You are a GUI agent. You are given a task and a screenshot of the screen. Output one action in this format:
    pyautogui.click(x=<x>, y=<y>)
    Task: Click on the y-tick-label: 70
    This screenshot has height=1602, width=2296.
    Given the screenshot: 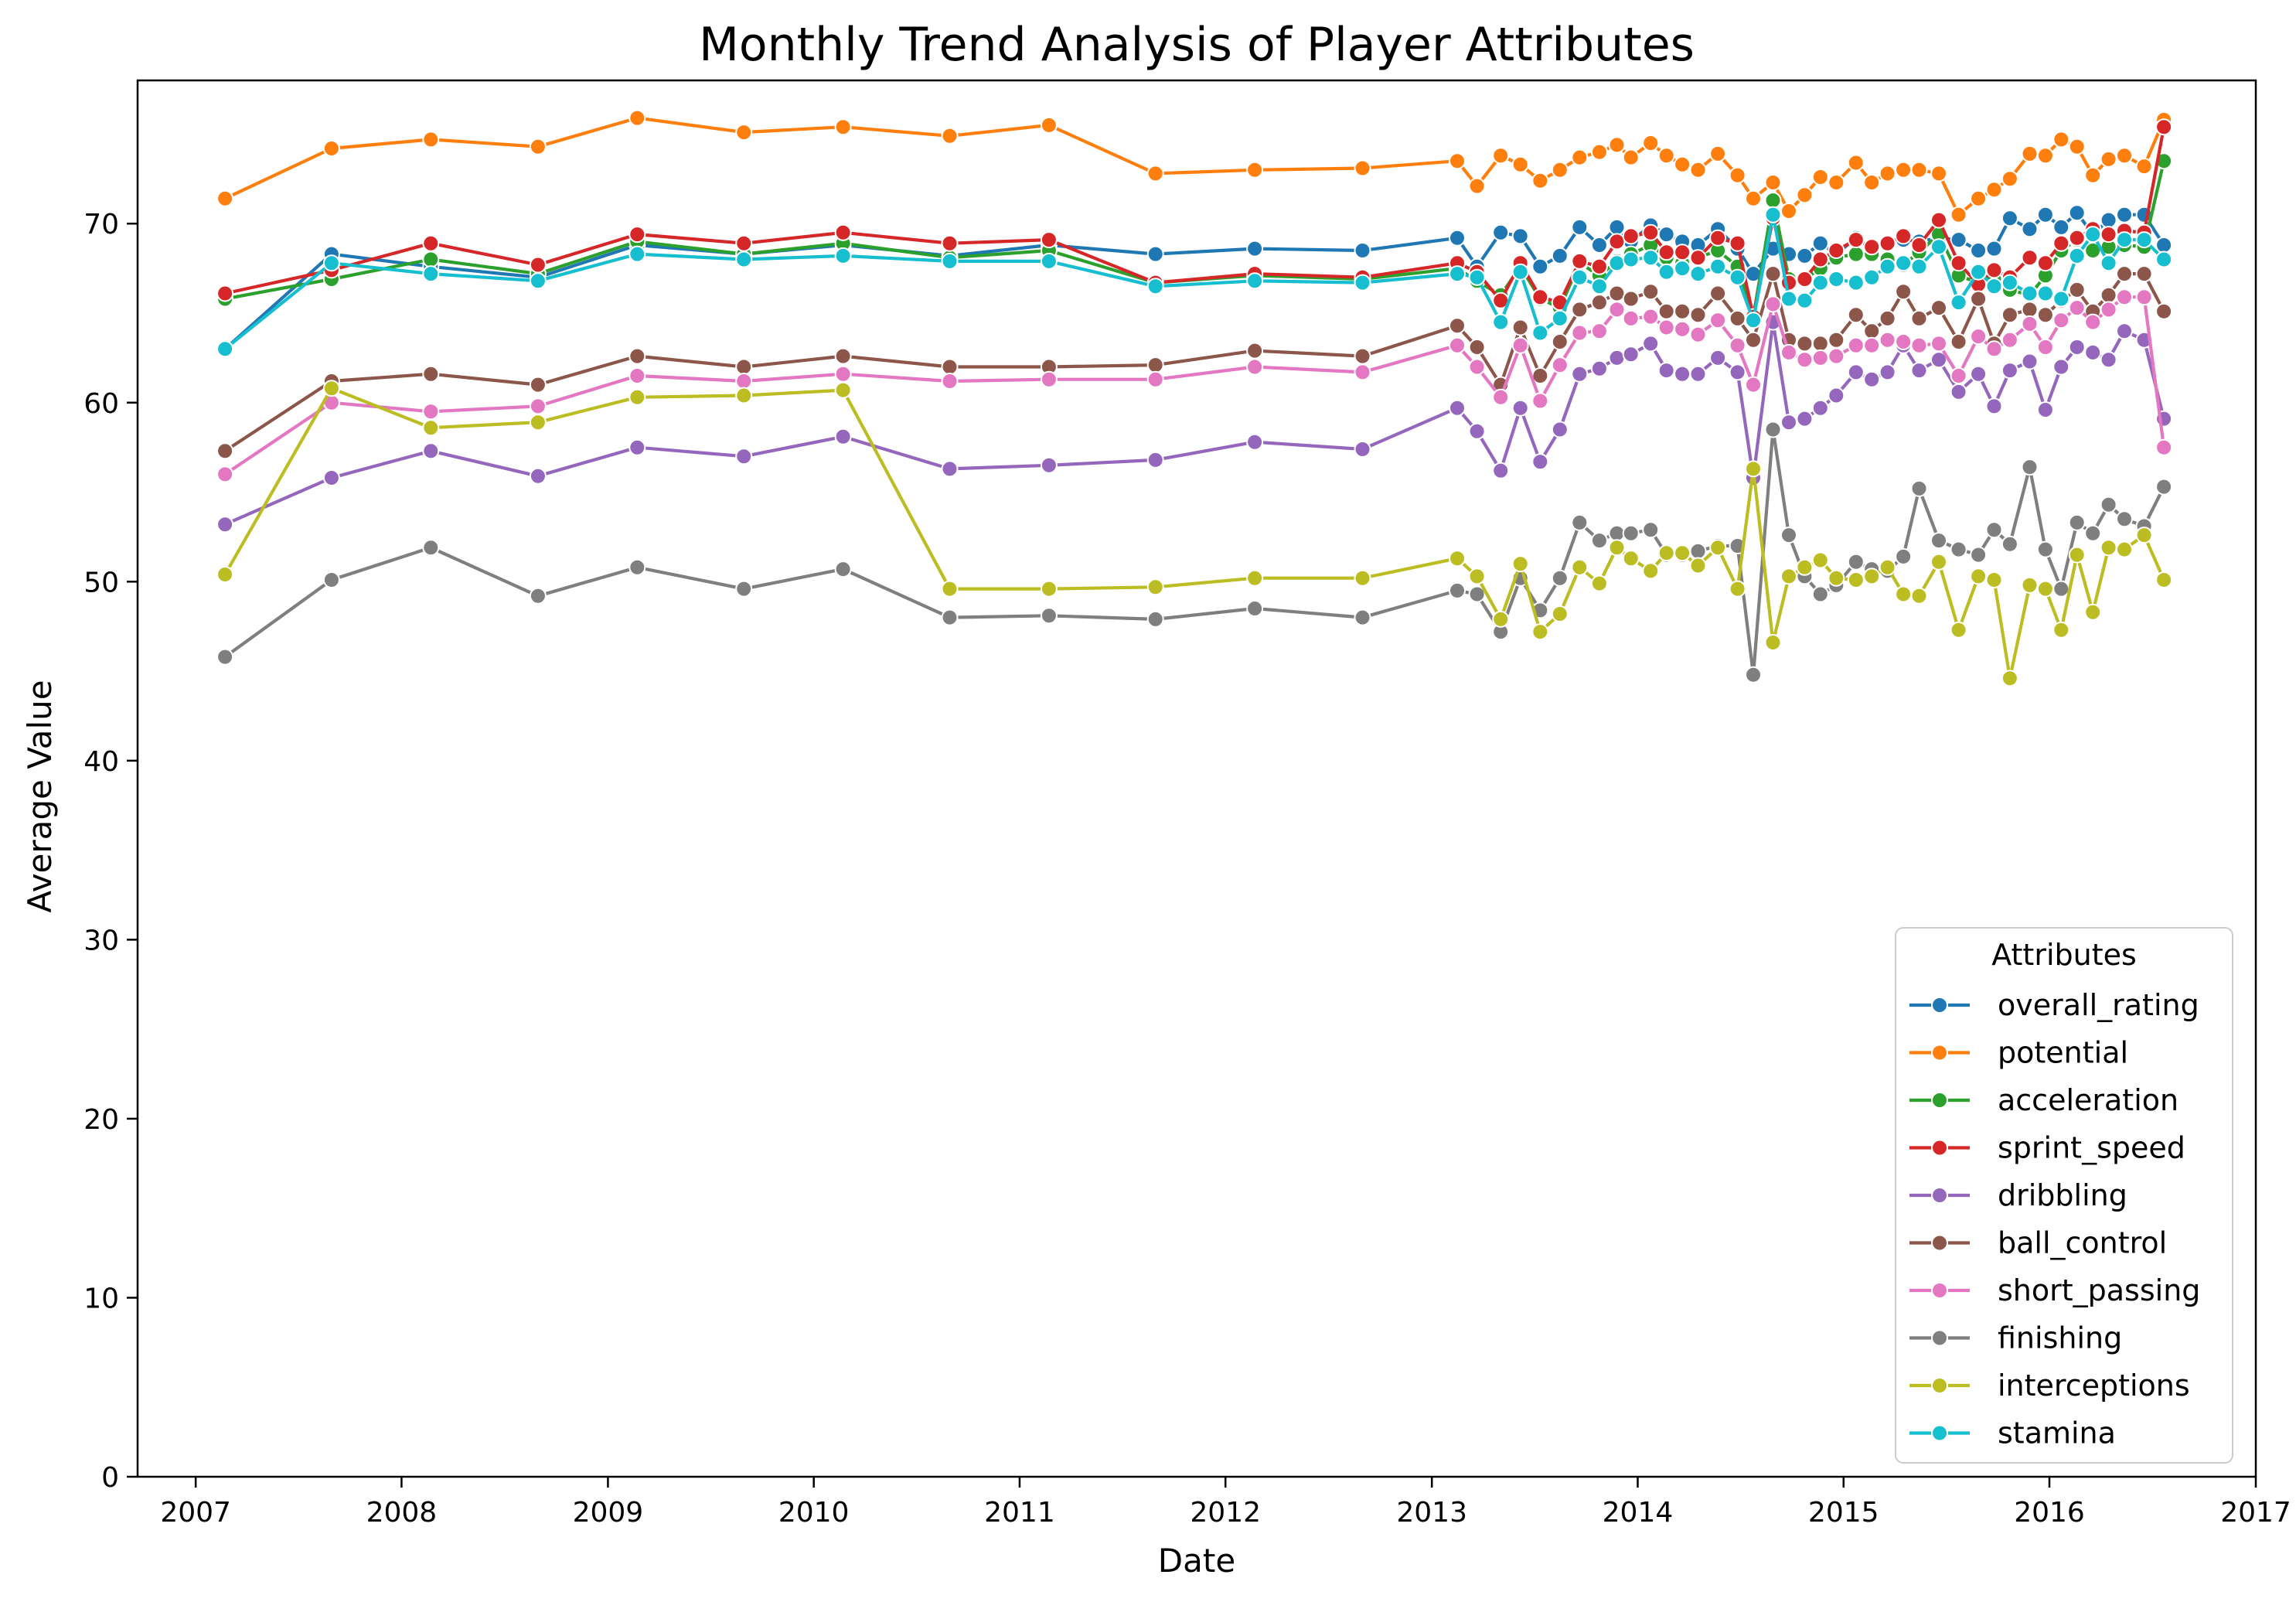 What is the action you would take?
    pyautogui.click(x=101, y=224)
    